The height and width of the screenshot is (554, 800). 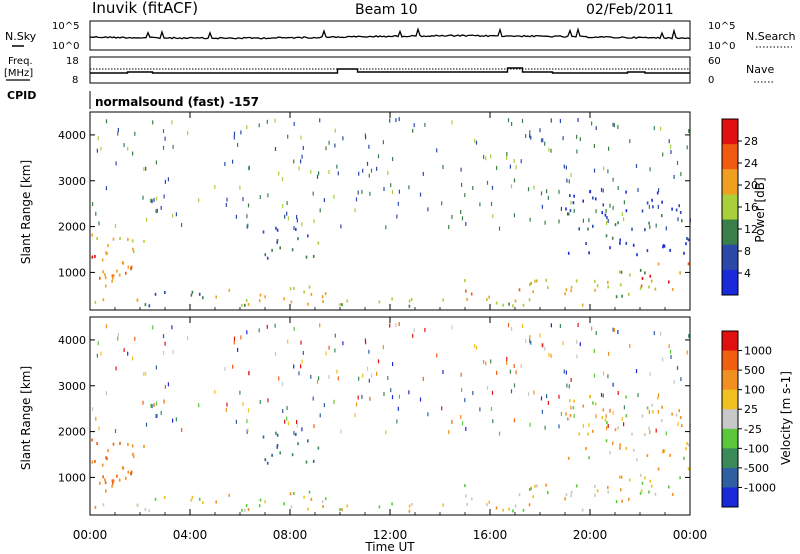 What do you see at coordinates (26, 418) in the screenshot?
I see `velocity-ylabel: Slant Range [km]` at bounding box center [26, 418].